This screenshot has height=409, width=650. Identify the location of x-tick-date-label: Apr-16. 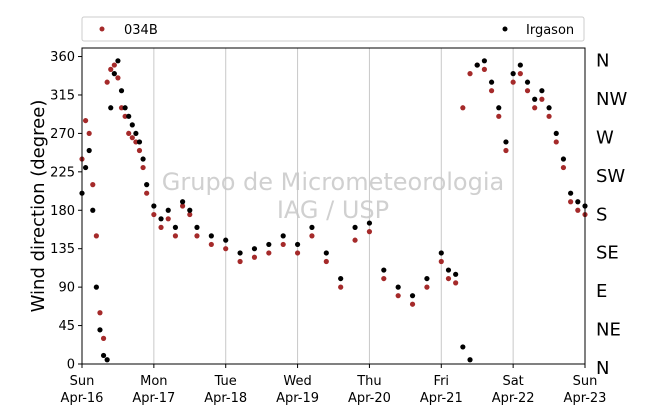
(82, 398).